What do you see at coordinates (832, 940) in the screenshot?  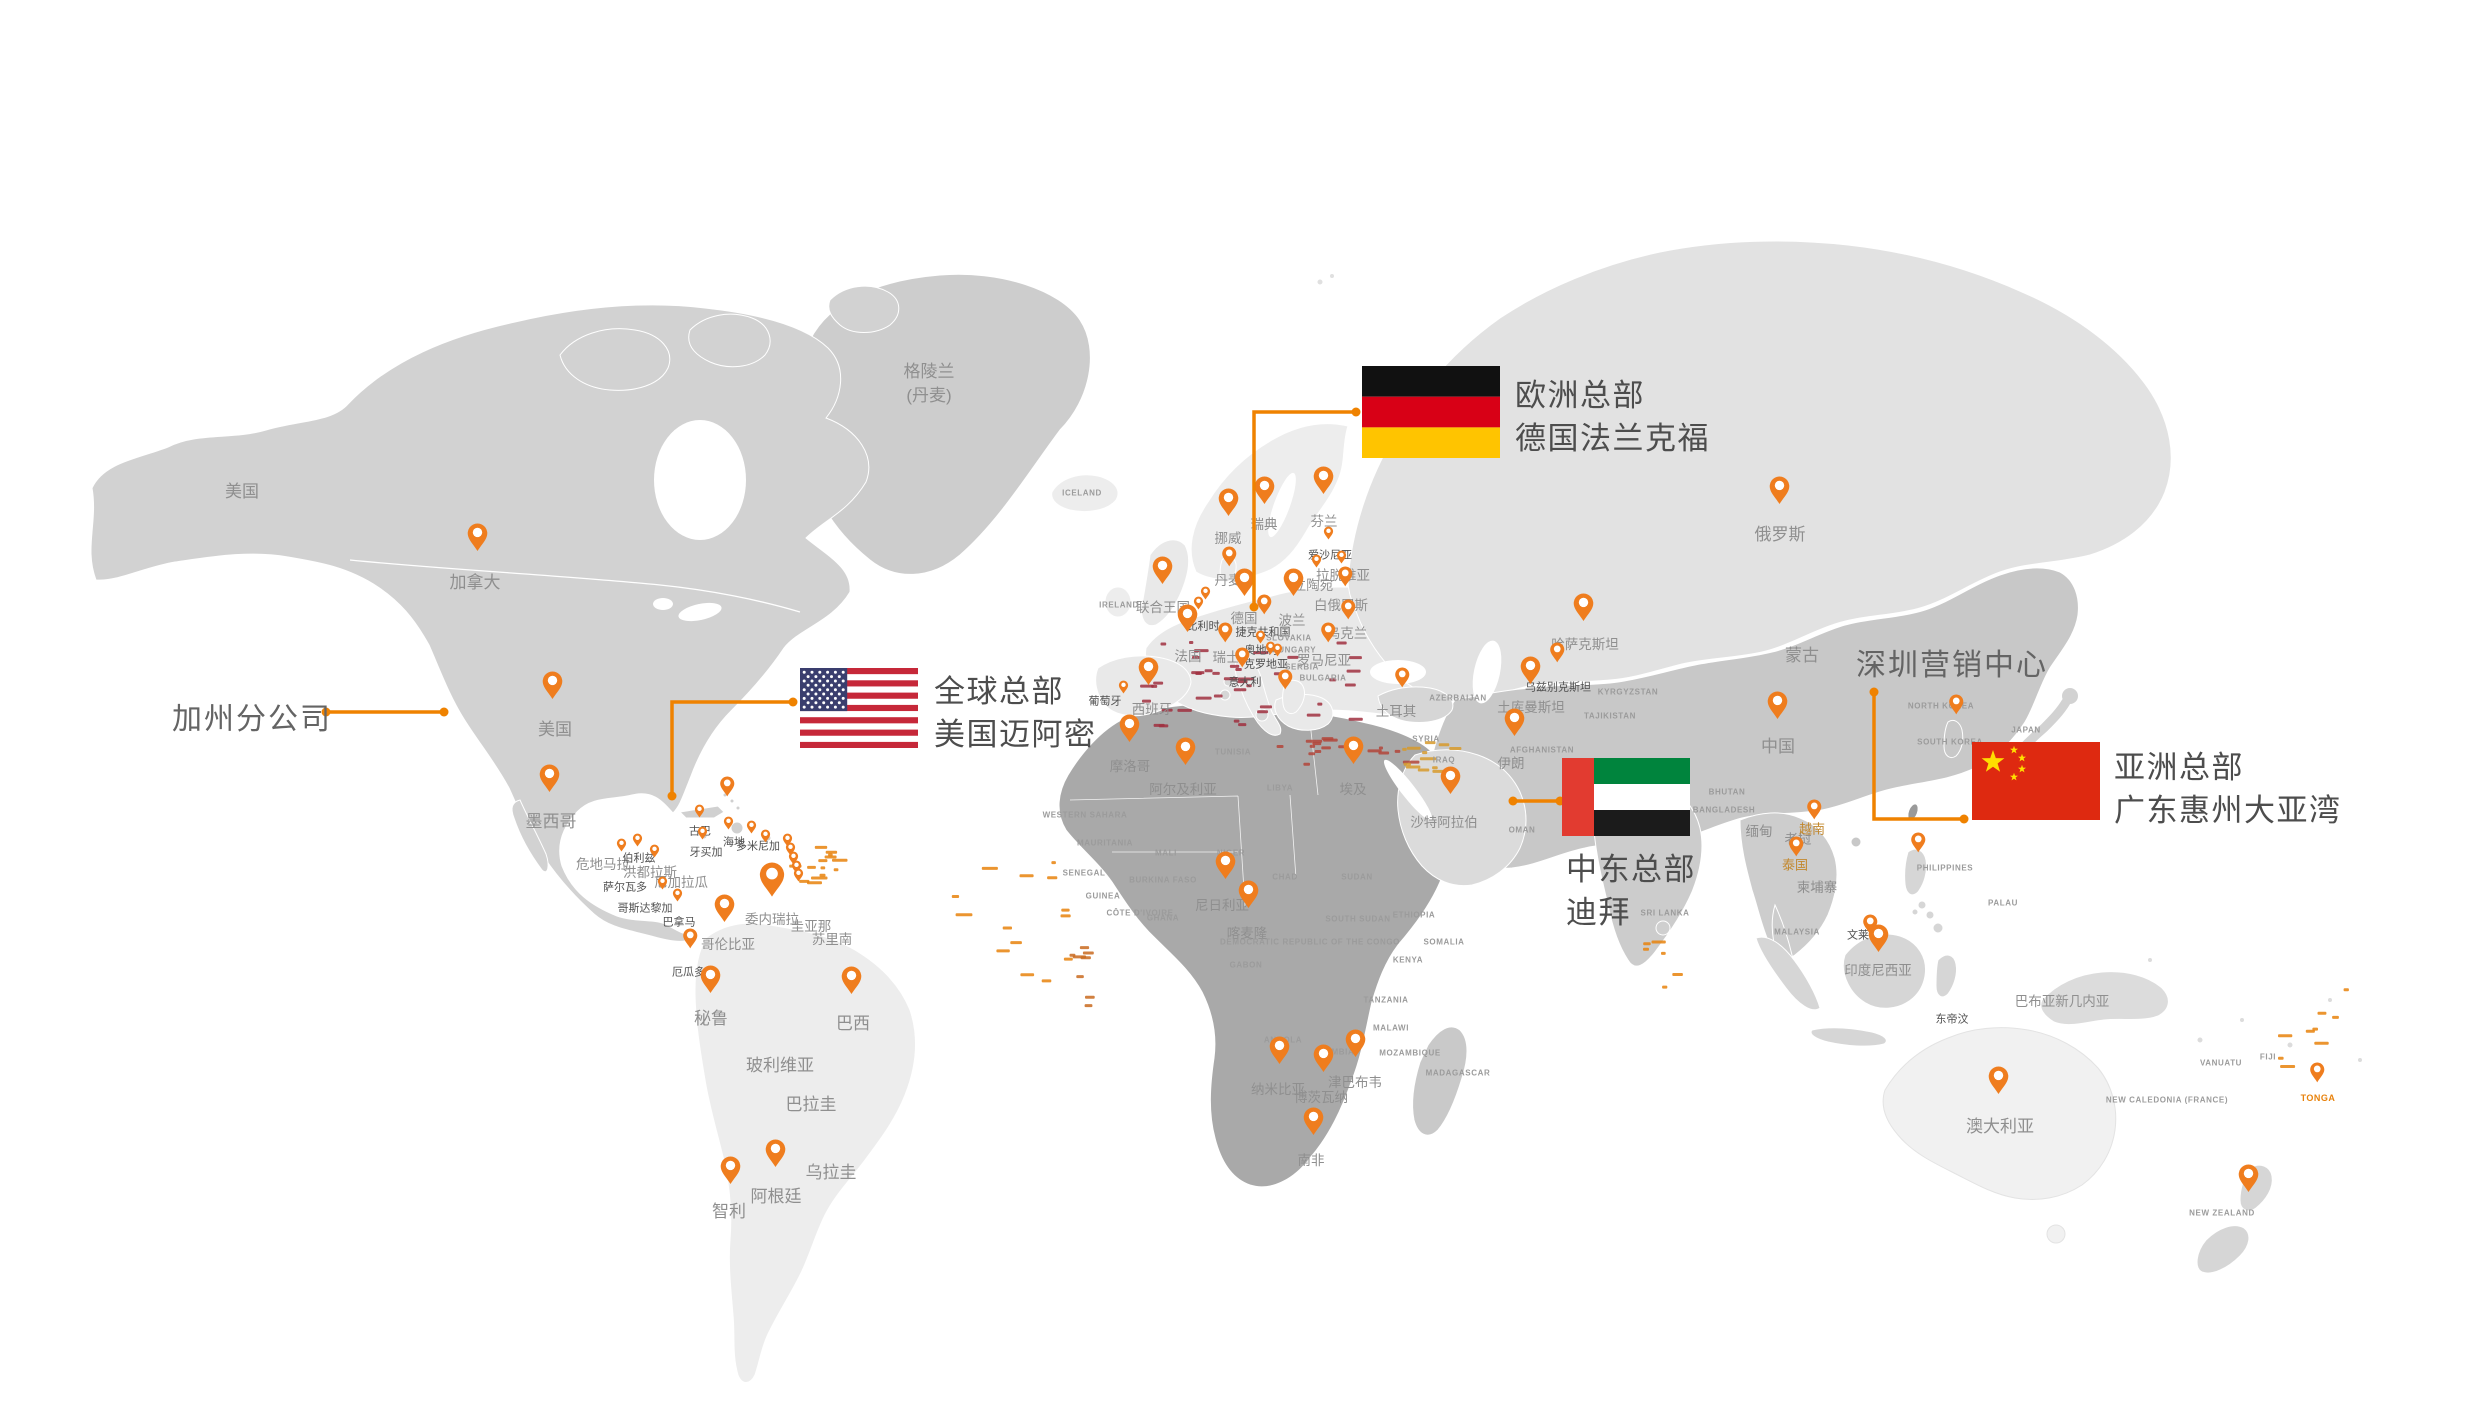 I see `map-label: 苏里南` at bounding box center [832, 940].